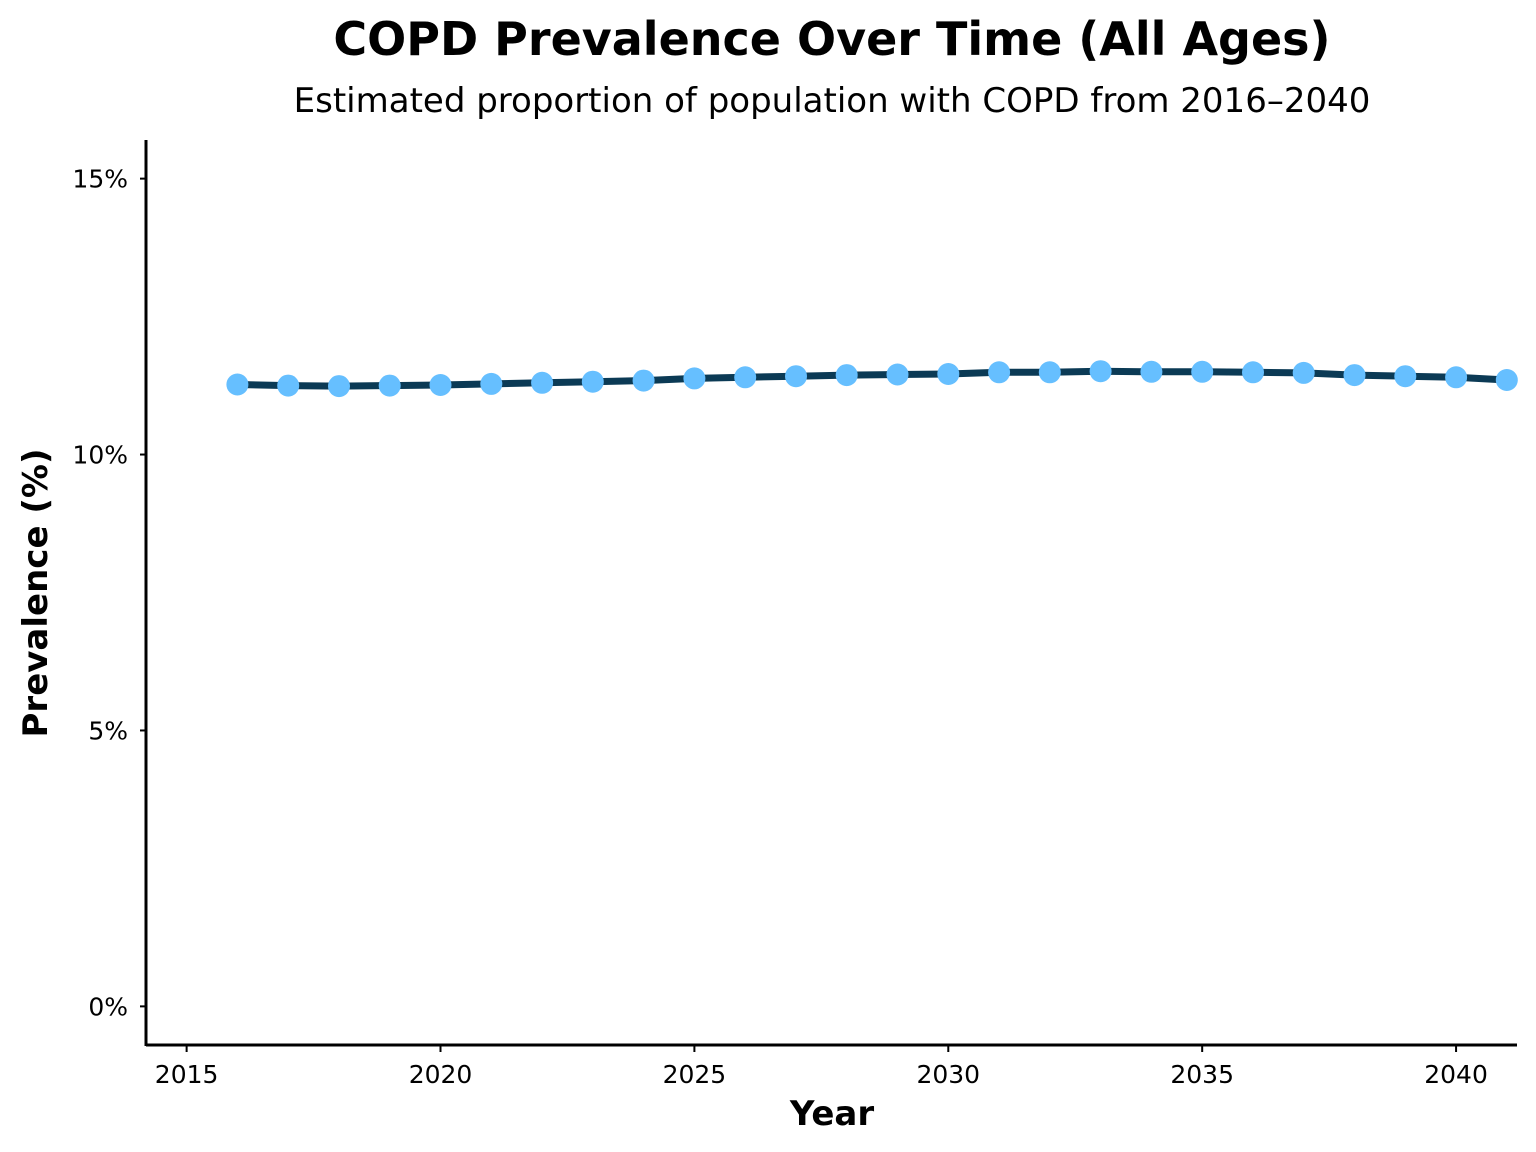 The height and width of the screenshot is (1152, 1536). What do you see at coordinates (831, 39) in the screenshot?
I see `chart-title: COPD Prevalence Over Time (All Ages)` at bounding box center [831, 39].